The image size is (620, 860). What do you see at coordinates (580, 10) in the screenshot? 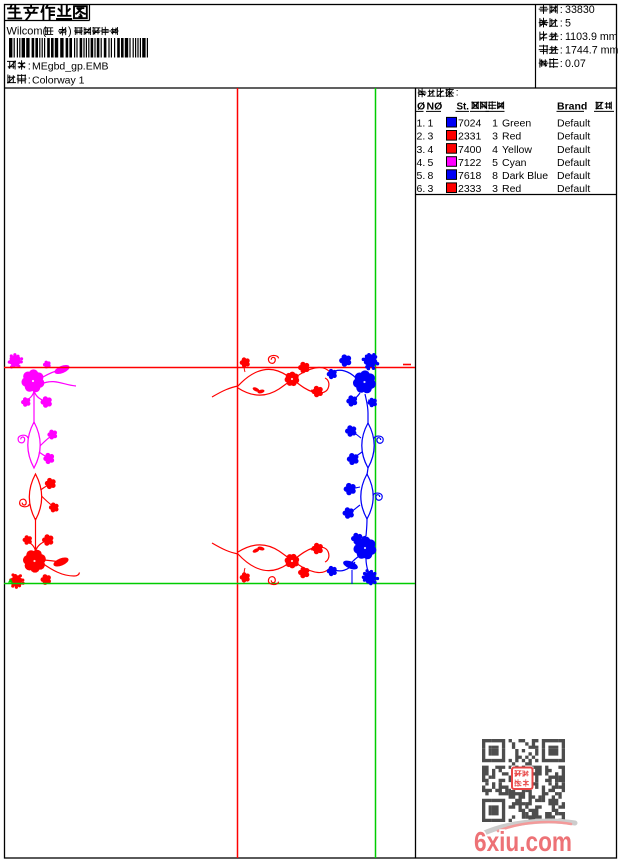
I see `svg-text: 33830` at bounding box center [580, 10].